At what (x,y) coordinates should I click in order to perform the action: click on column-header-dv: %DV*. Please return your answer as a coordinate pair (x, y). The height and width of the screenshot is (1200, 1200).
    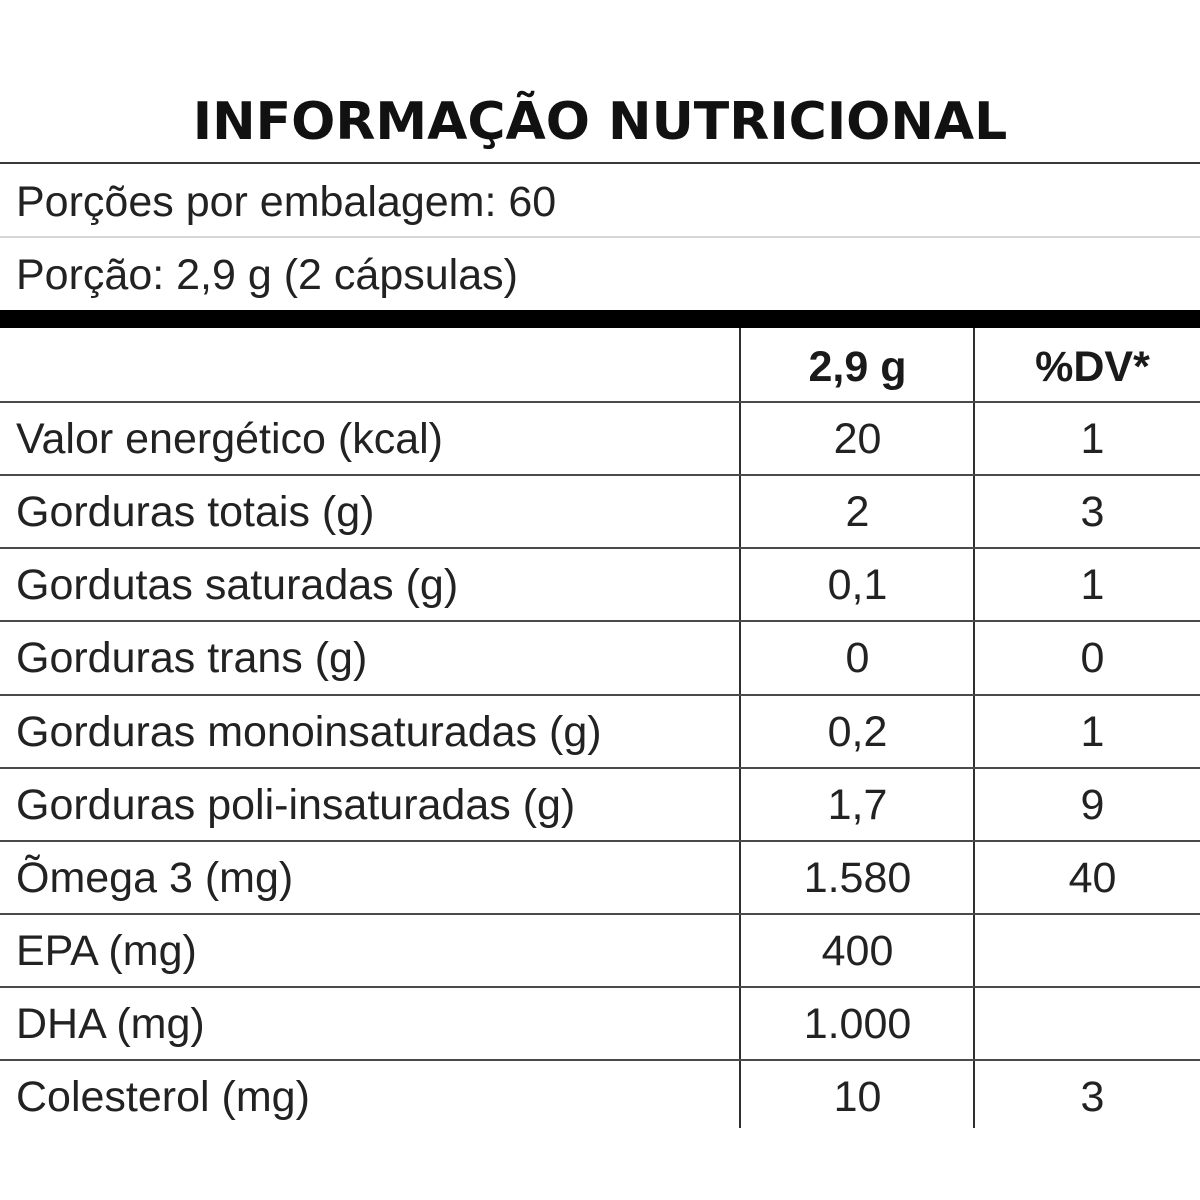
    Looking at the image, I should click on (1092, 367).